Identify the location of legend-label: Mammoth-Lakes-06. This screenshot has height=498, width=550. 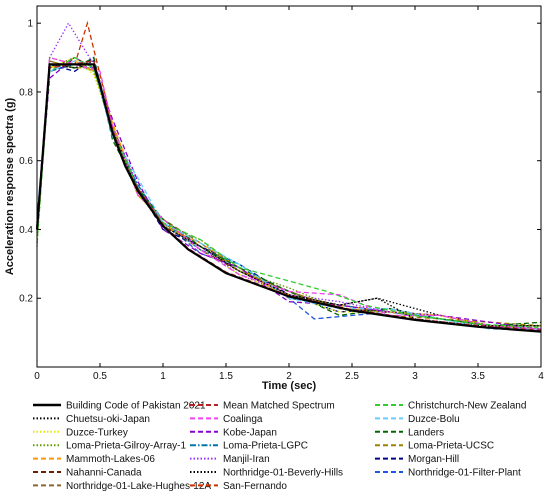
(110, 459).